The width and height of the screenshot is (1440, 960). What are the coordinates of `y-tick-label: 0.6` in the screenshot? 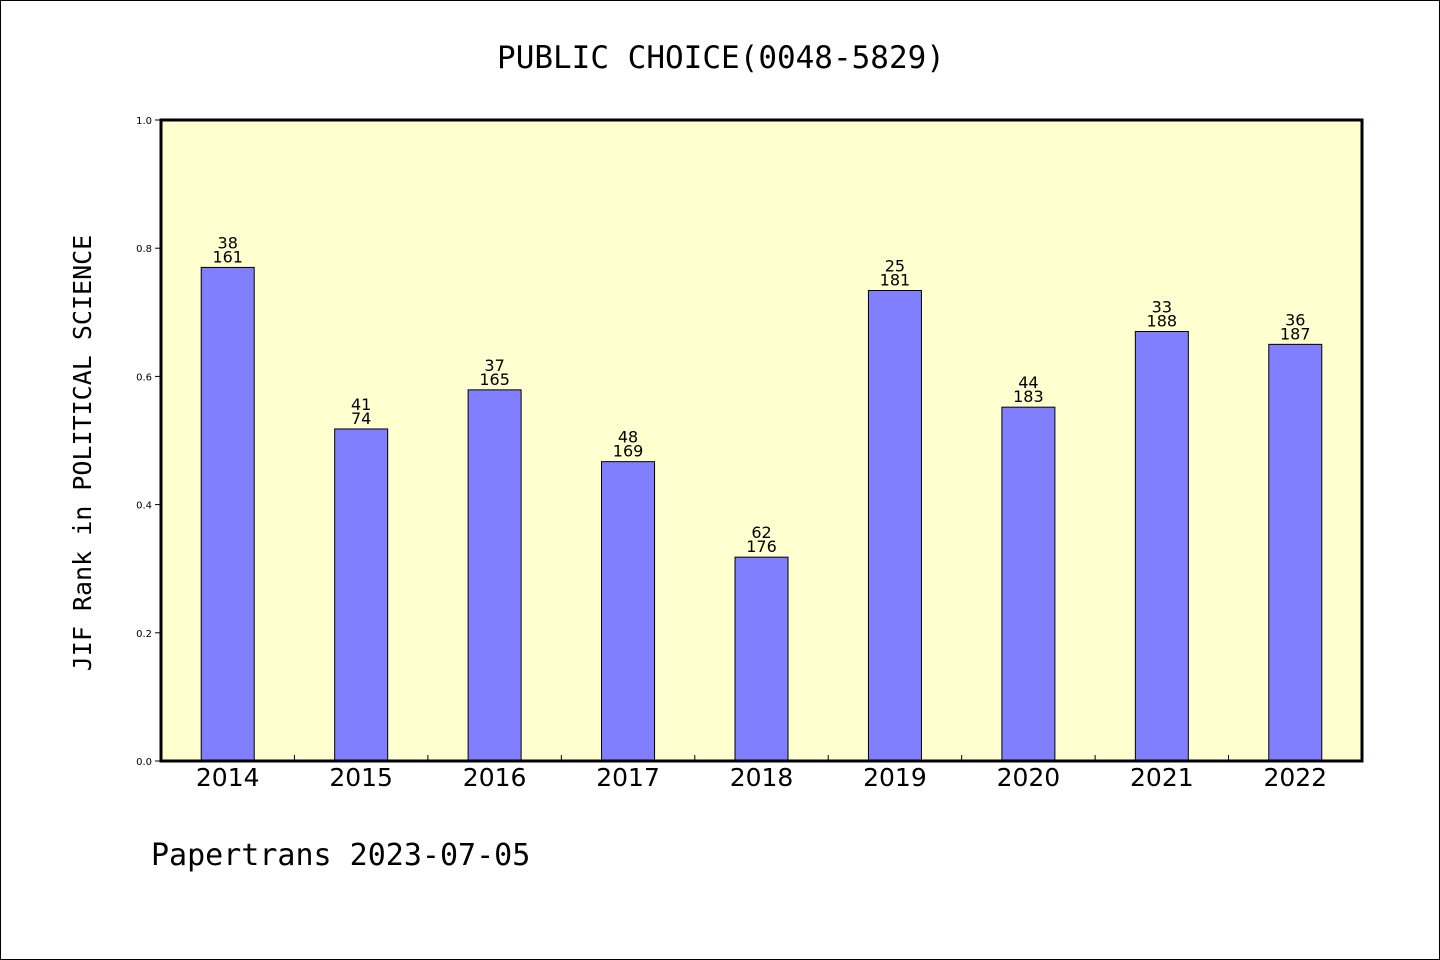 It's located at (144, 377).